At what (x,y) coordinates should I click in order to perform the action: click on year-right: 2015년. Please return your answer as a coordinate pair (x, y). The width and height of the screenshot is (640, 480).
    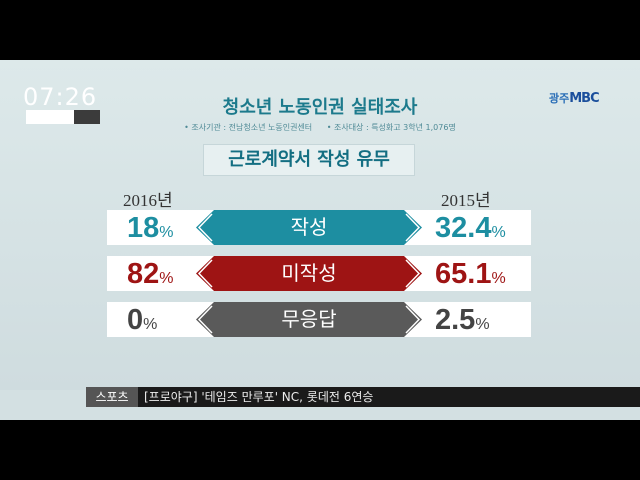
    Looking at the image, I should click on (466, 200).